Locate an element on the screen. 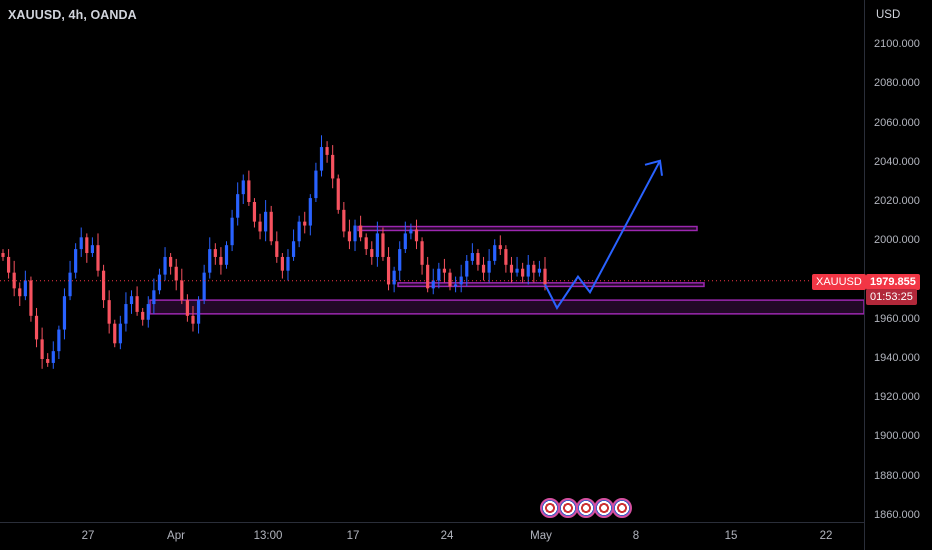 This screenshot has height=550, width=932. price-tick-label: 2060.000 is located at coordinates (897, 123).